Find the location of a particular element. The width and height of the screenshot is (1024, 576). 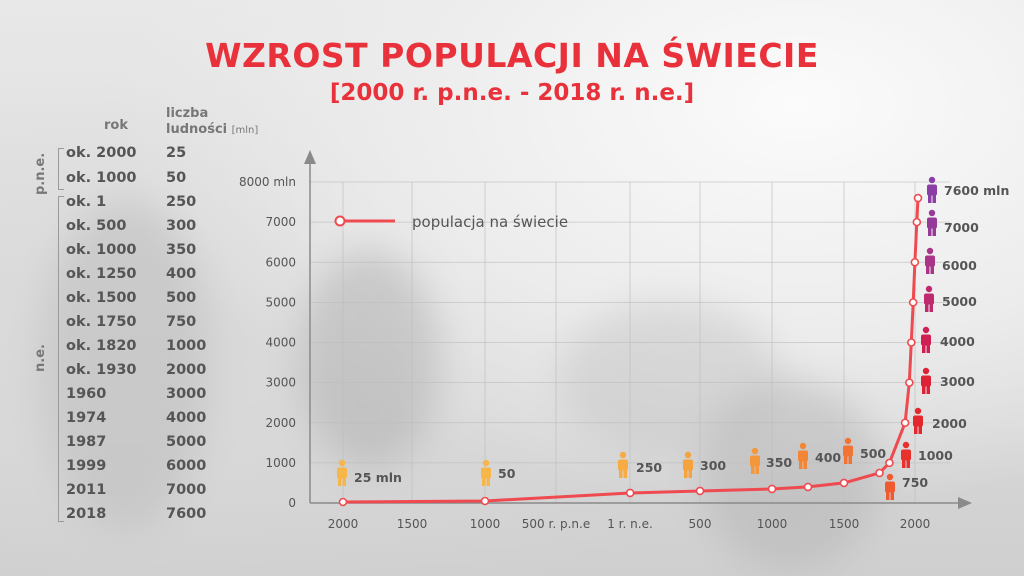

table-row: ok. 1250 400 is located at coordinates (120, 278).